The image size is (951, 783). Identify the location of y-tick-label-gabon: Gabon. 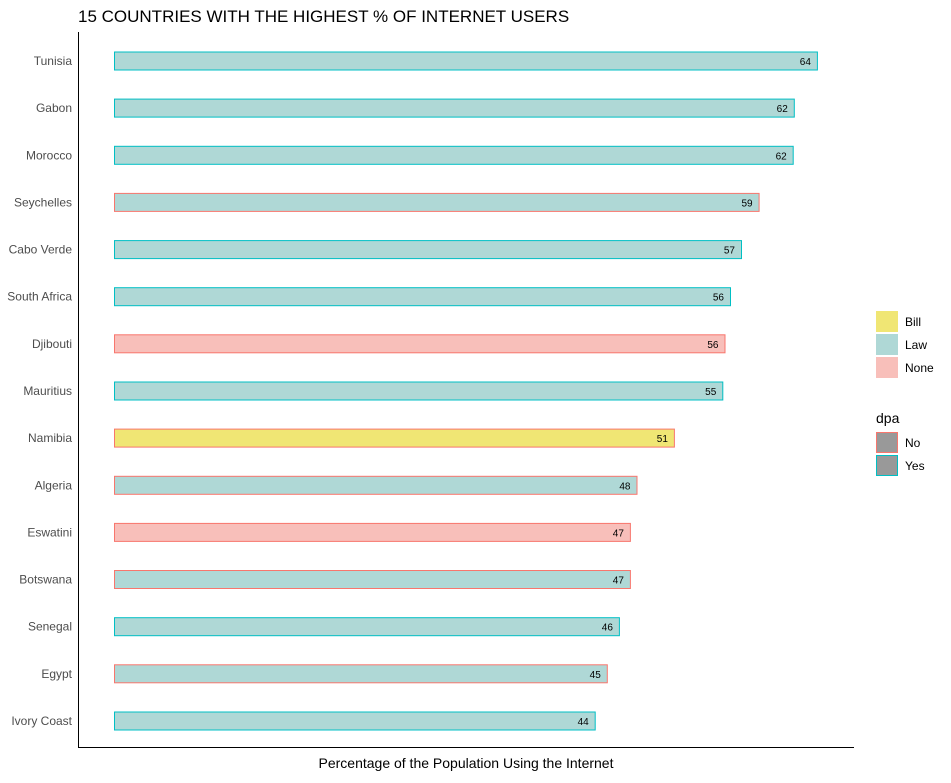
(54, 108).